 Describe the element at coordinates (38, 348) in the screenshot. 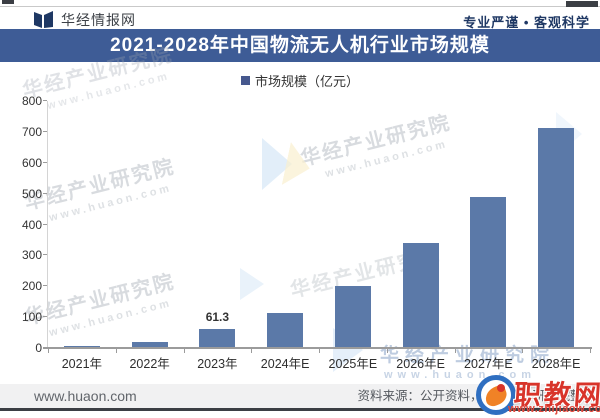

I see `y-axis-label: 0` at that location.